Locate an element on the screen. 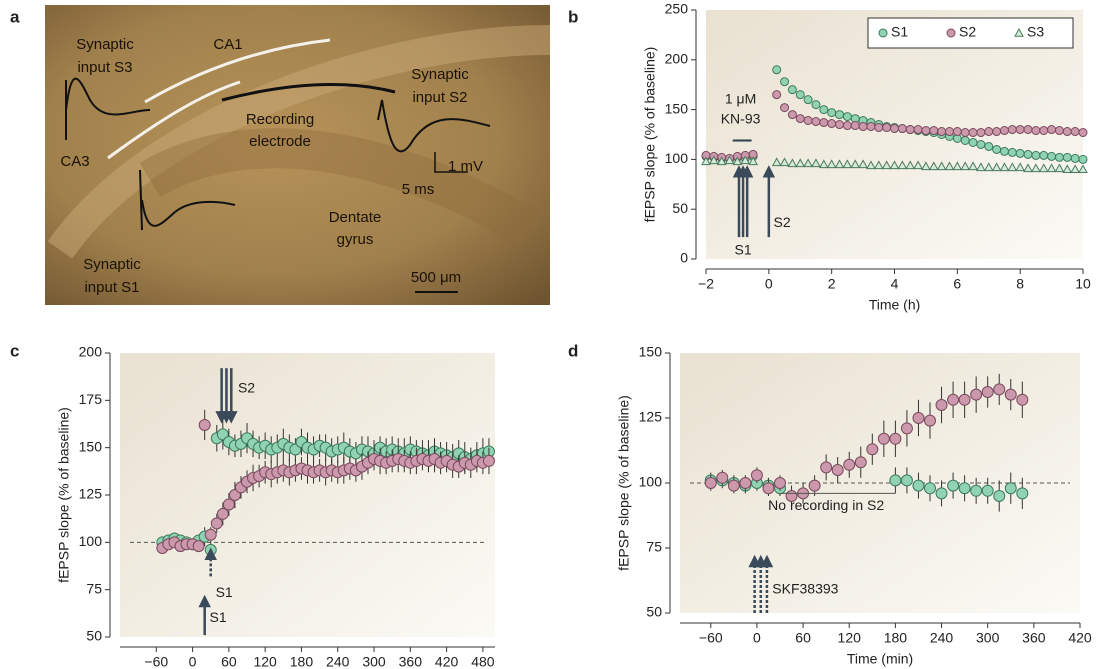 This screenshot has width=1109, height=669. photo-label: Synaptic is located at coordinates (440, 74).